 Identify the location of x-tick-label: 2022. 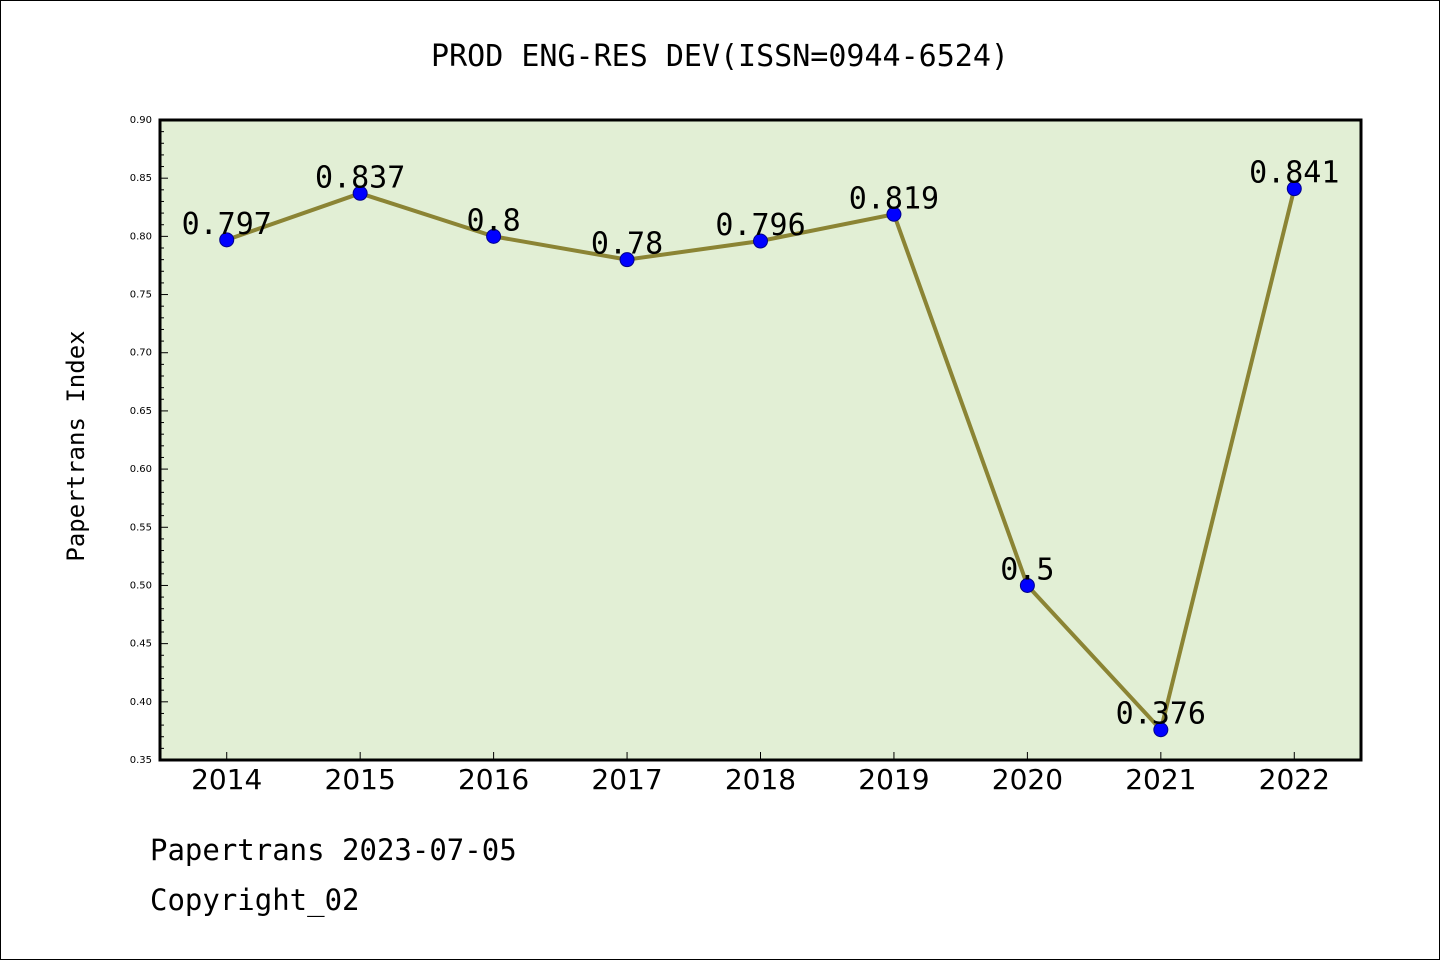
(1294, 779).